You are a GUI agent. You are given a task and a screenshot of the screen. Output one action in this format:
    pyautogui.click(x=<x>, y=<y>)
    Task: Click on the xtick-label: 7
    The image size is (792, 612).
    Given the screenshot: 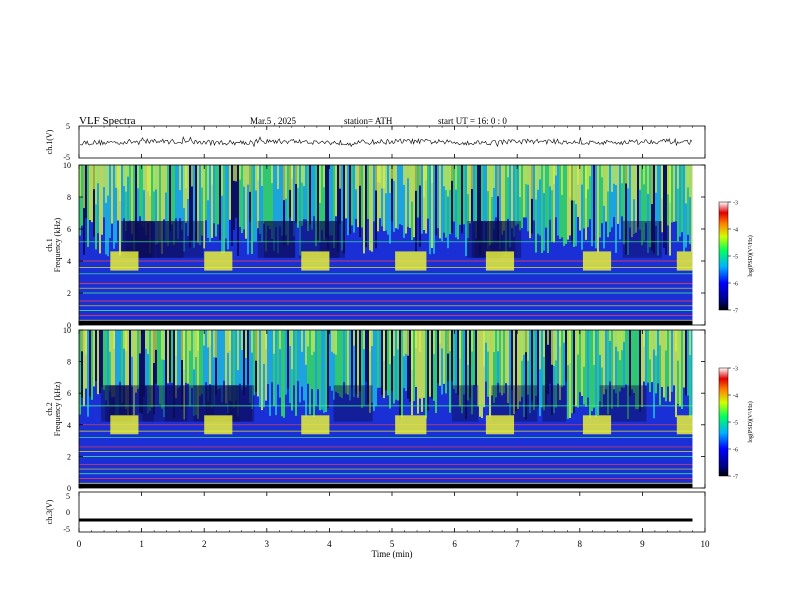 What is the action you would take?
    pyautogui.click(x=517, y=544)
    